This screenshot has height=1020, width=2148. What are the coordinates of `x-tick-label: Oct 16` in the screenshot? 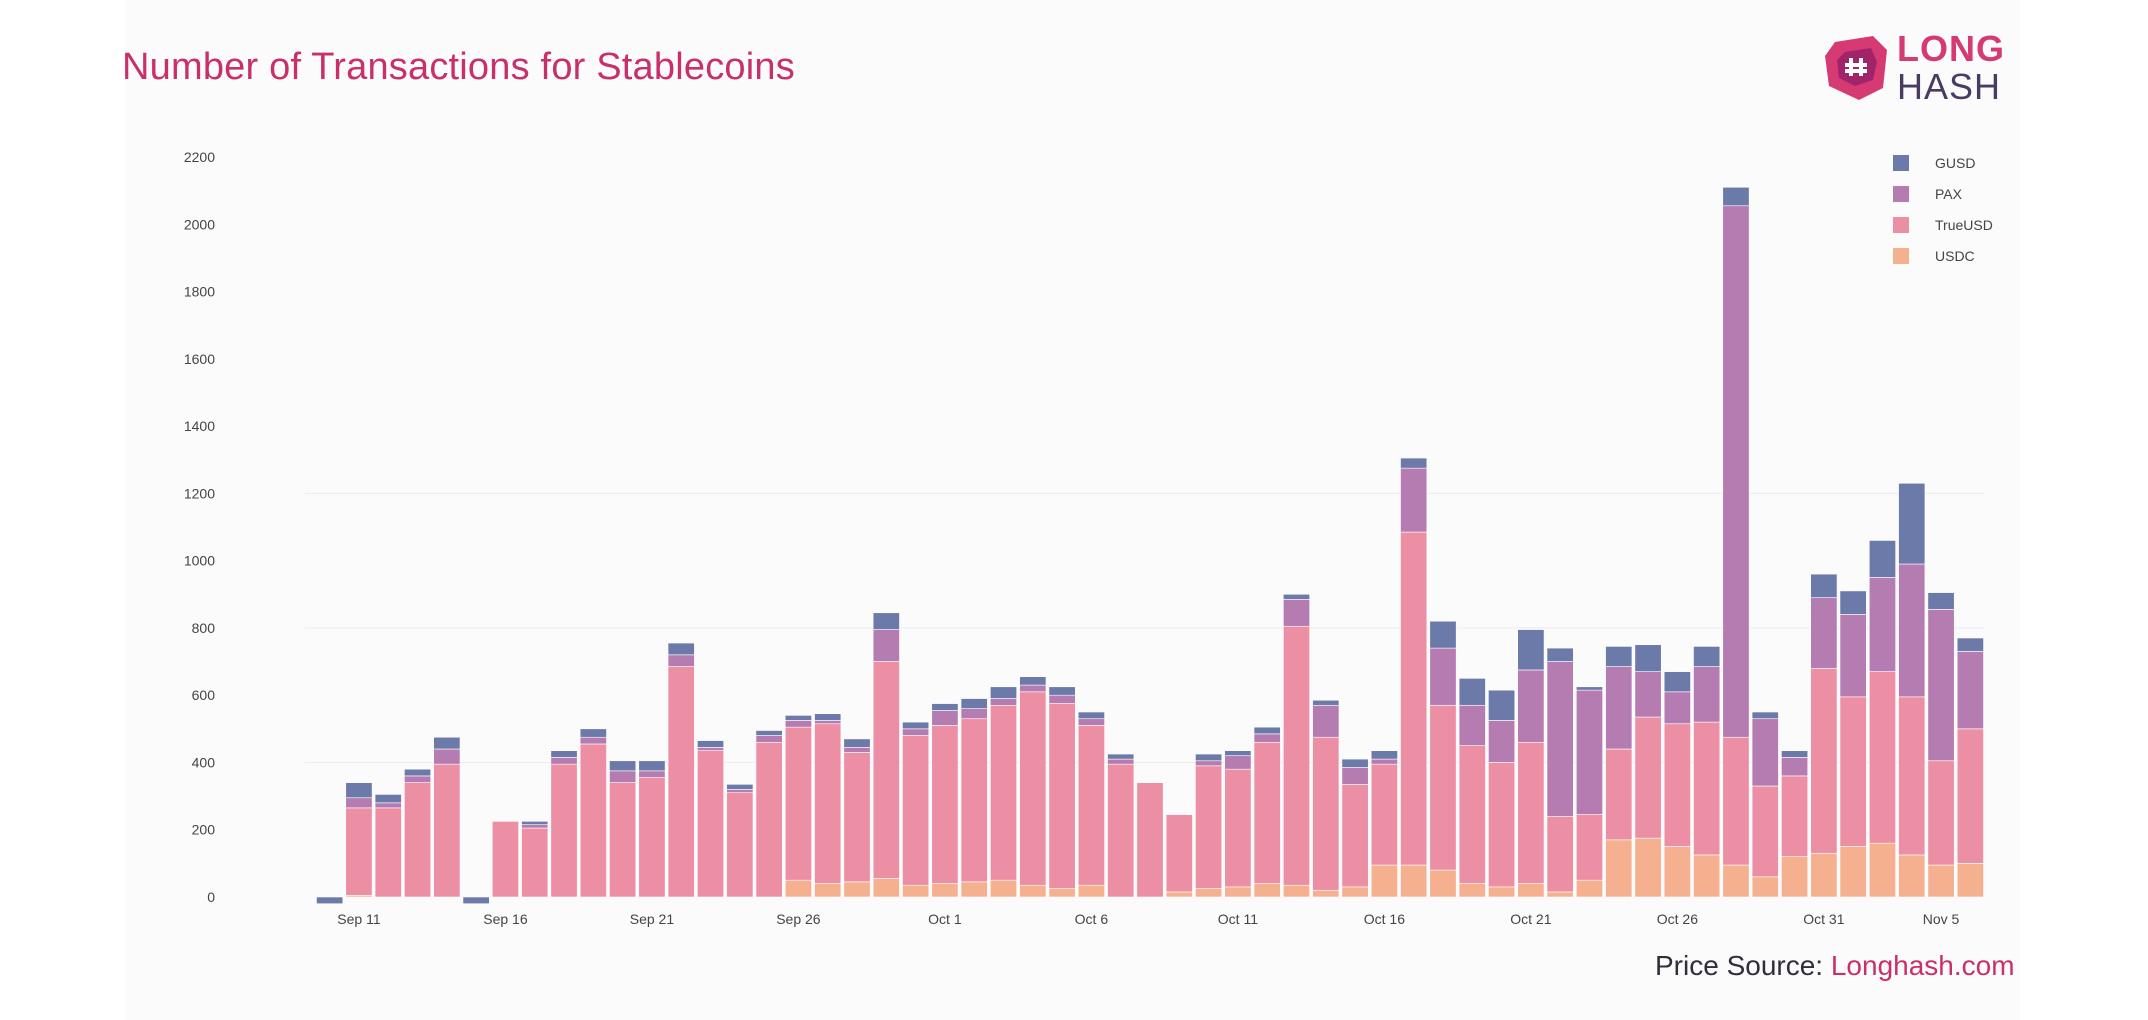 It's located at (1384, 919).